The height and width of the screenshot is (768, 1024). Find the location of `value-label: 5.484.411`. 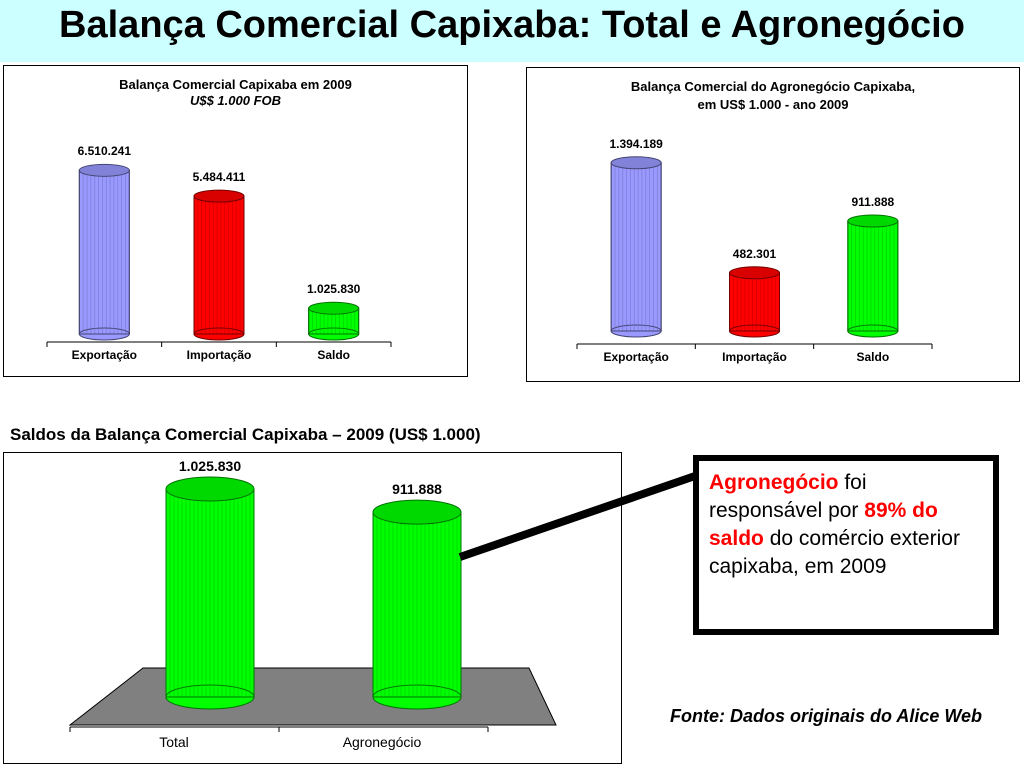

value-label: 5.484.411 is located at coordinates (219, 177).